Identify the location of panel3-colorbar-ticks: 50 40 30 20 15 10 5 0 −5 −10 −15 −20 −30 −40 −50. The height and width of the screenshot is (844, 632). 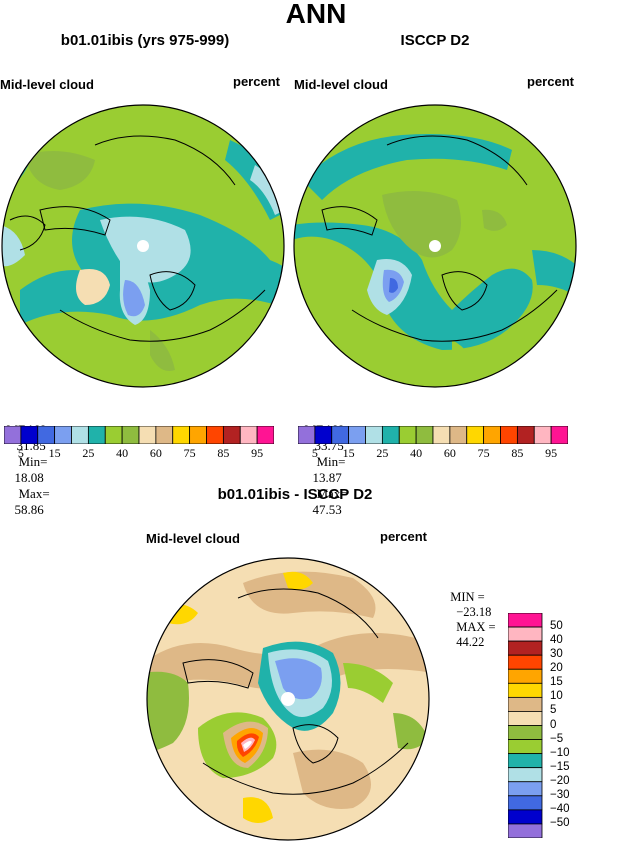
(580, 728).